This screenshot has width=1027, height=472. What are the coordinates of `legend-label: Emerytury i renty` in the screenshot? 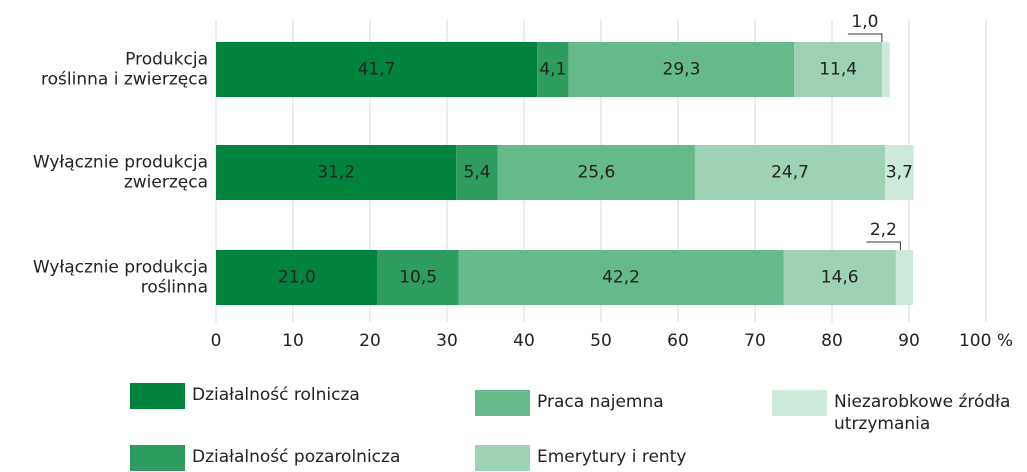 It's located at (612, 457).